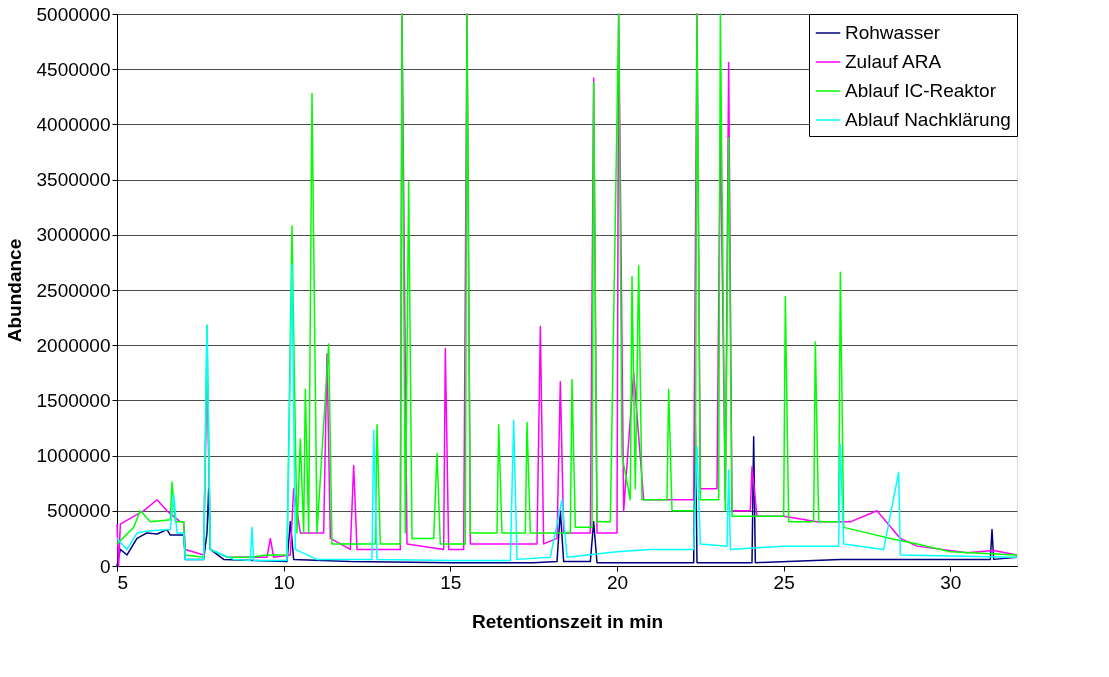 The width and height of the screenshot is (1109, 677). Describe the element at coordinates (567, 621) in the screenshot. I see `x-axis-title: Retentionszeit in min` at that location.